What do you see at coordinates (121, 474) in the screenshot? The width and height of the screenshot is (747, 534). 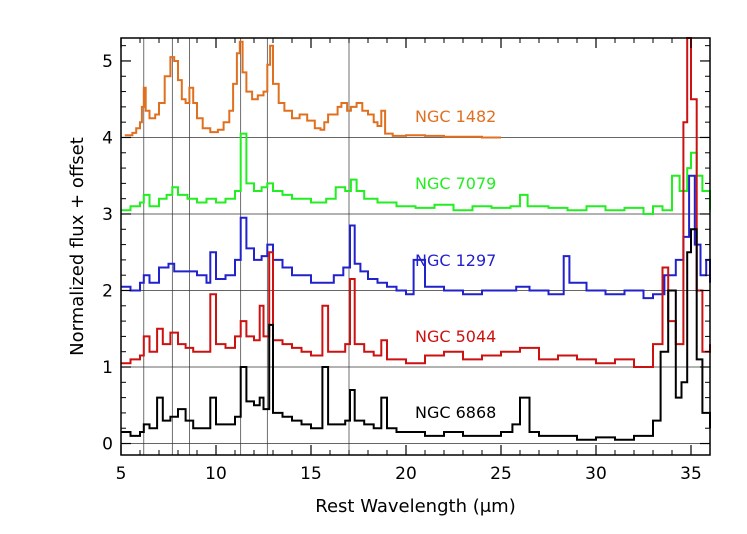 I see `x-tick-label-0: 5` at bounding box center [121, 474].